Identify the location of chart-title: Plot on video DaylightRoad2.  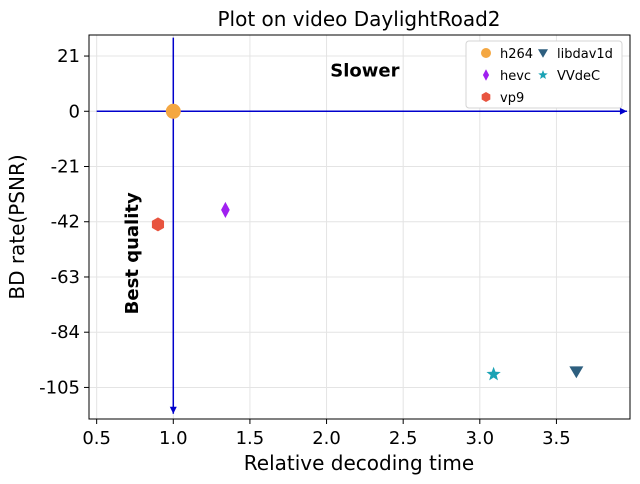
(358, 19).